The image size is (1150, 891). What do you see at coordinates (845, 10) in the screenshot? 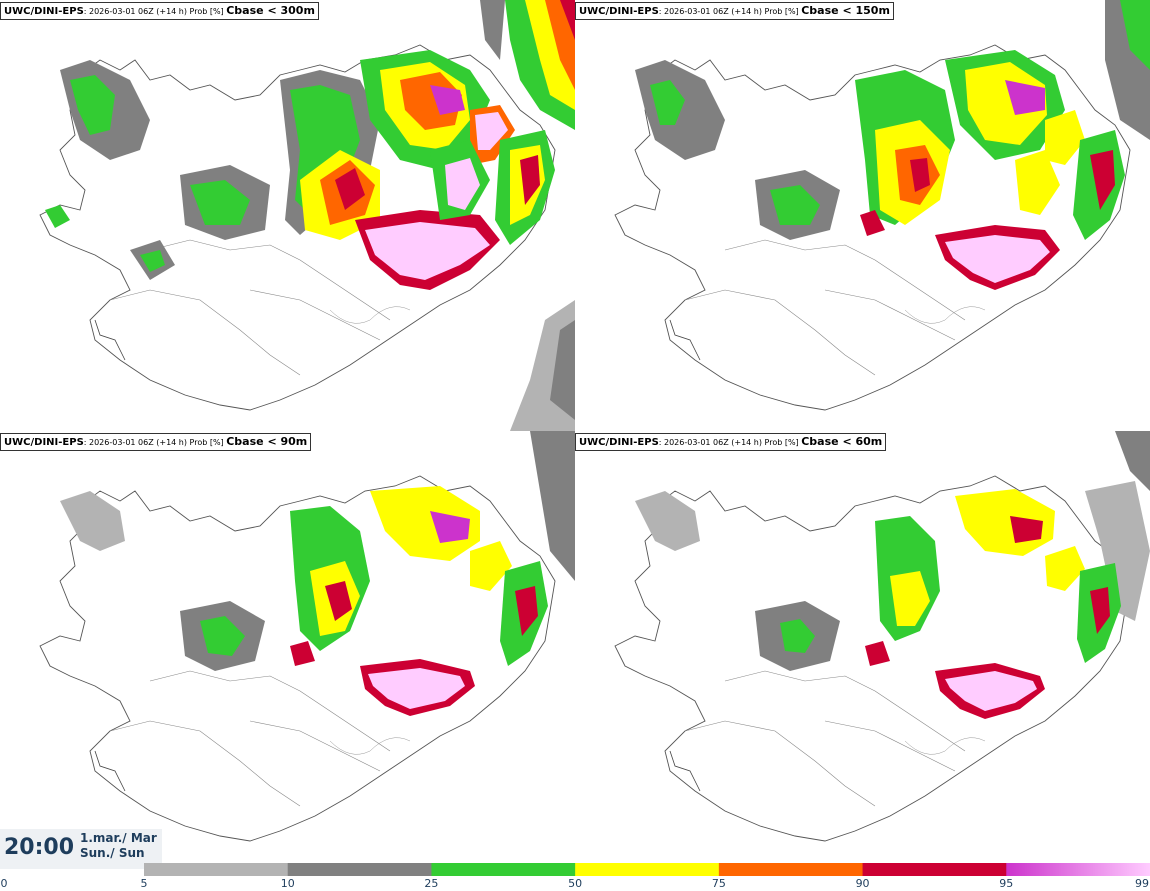
I see `threshold-label: Cbase < 150m` at bounding box center [845, 10].